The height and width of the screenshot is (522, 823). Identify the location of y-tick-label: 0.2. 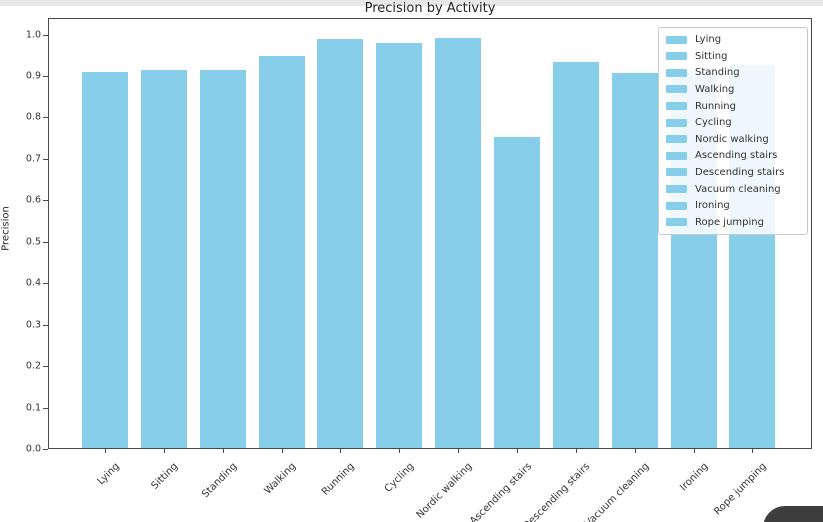
(33, 366).